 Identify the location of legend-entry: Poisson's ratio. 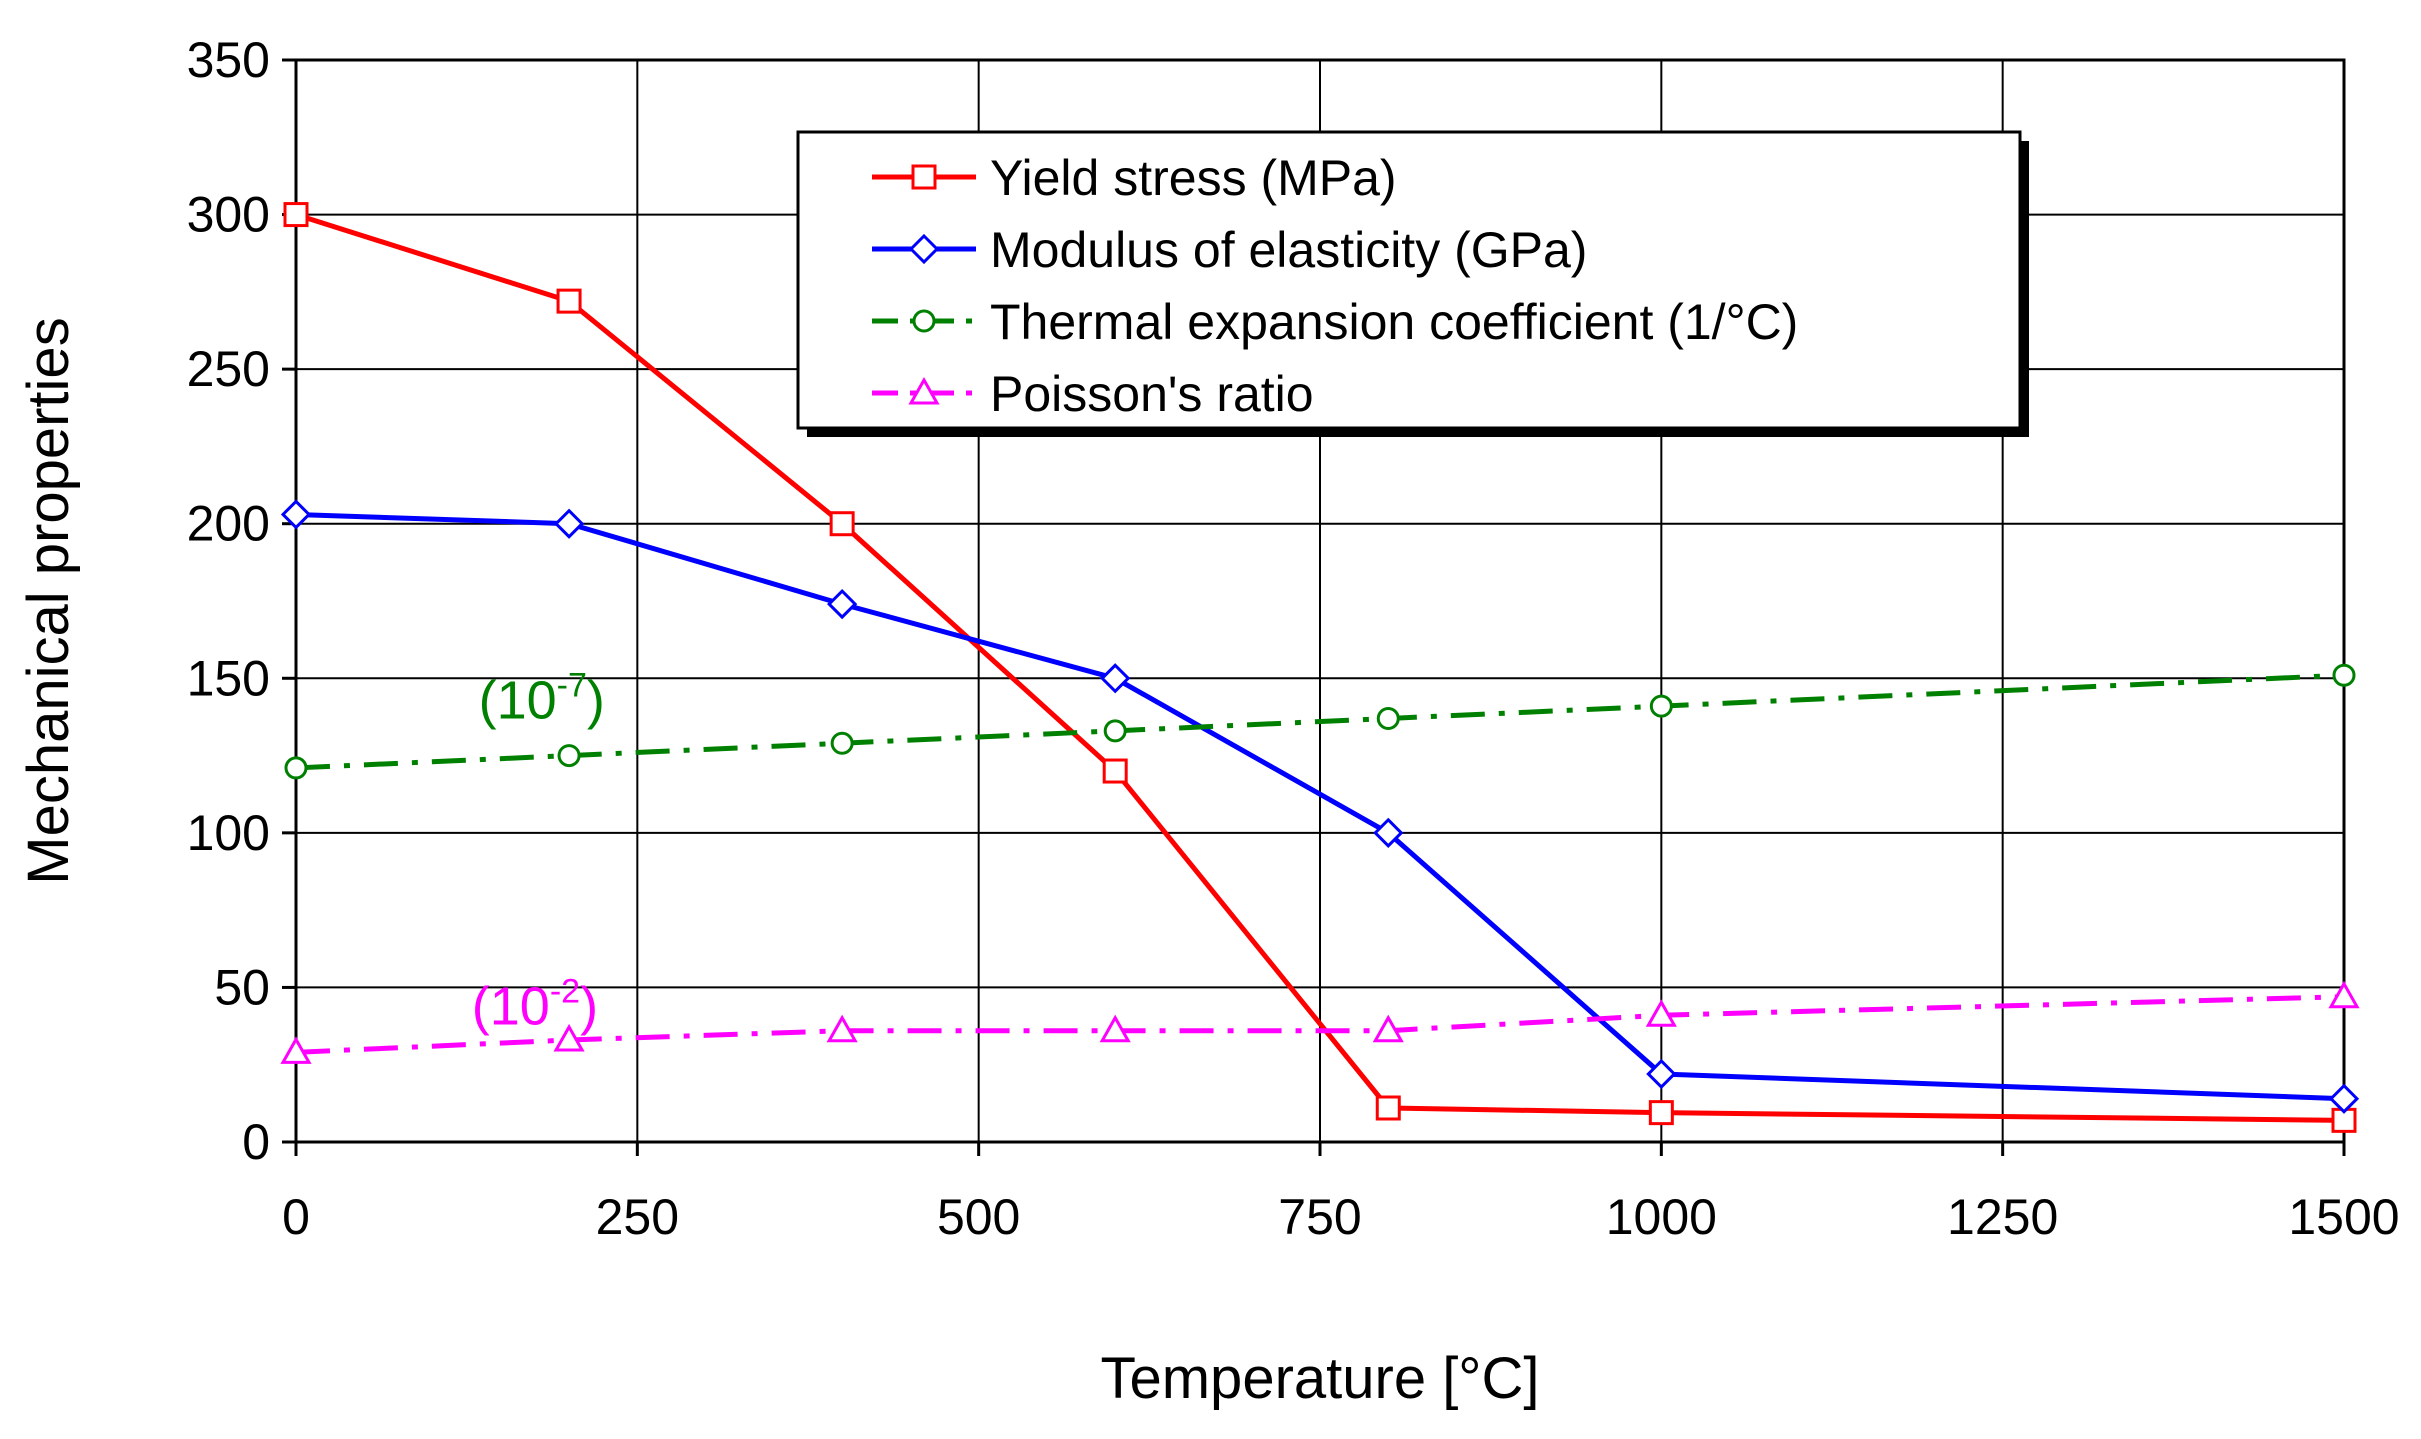
(1093, 394).